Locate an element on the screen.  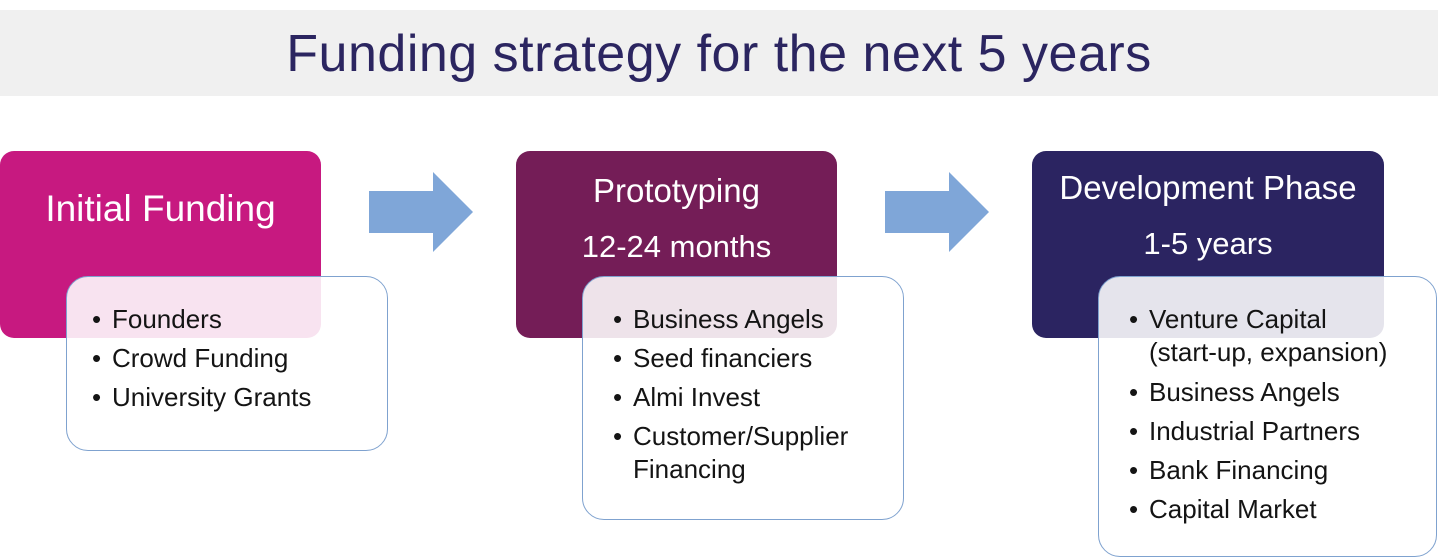
funding-source-text: Almi Invest is located at coordinates (697, 397).